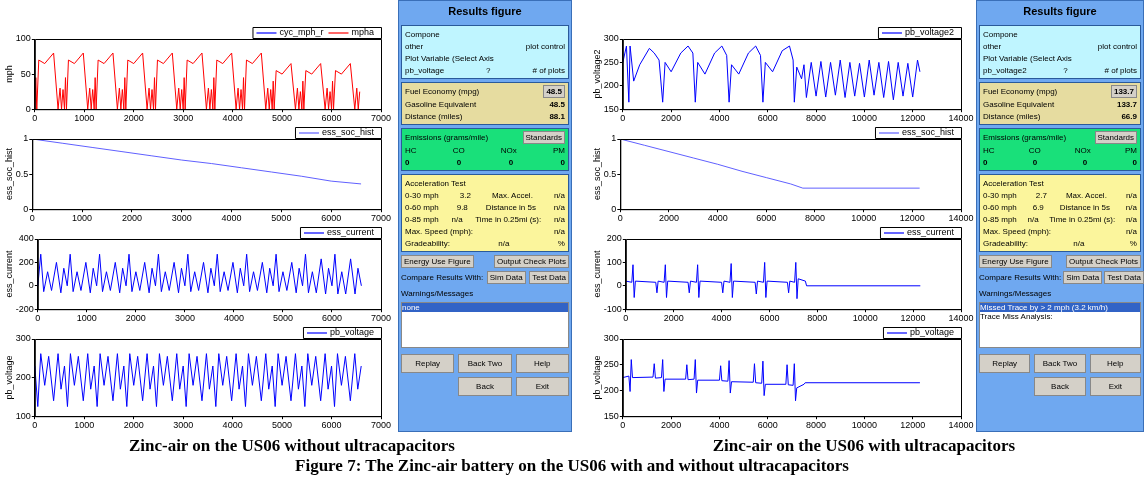 Image resolution: width=1144 pixels, height=495 pixels. Describe the element at coordinates (485, 386) in the screenshot. I see `text: Back` at that location.